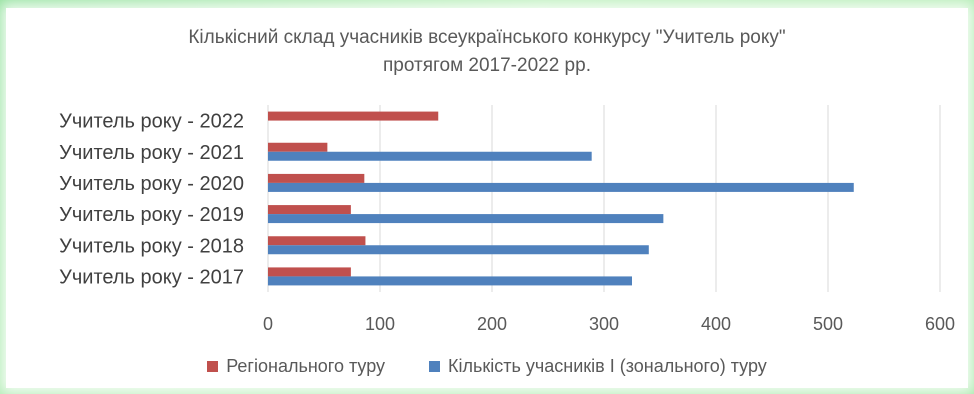  I want to click on x-tick-label-200: 200, so click(492, 324).